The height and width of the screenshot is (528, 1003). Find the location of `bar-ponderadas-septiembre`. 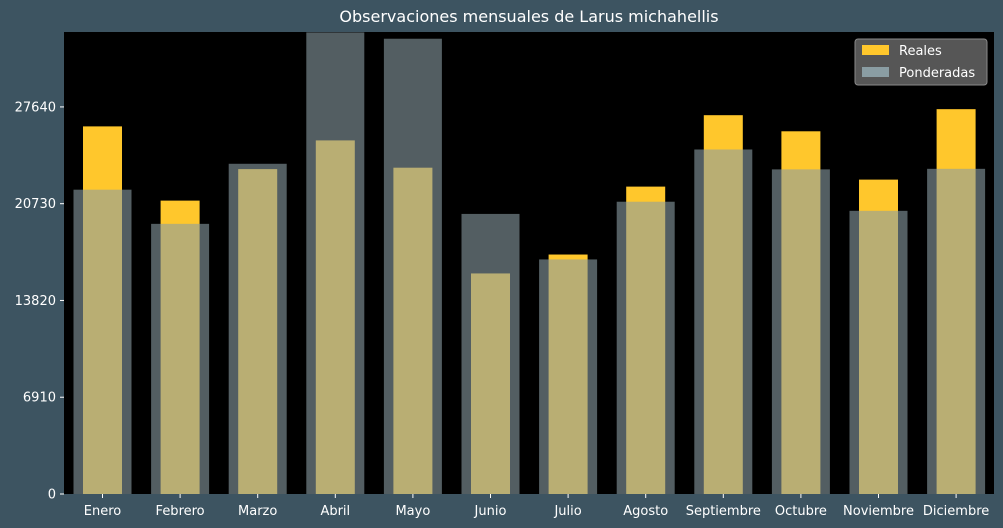

bar-ponderadas-septiembre is located at coordinates (723, 321).